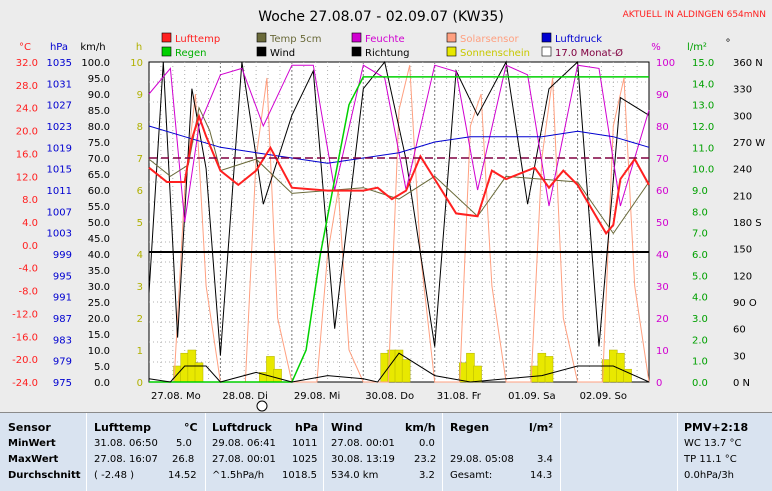  I want to click on day-label: 31.08. Fr, so click(459, 396).